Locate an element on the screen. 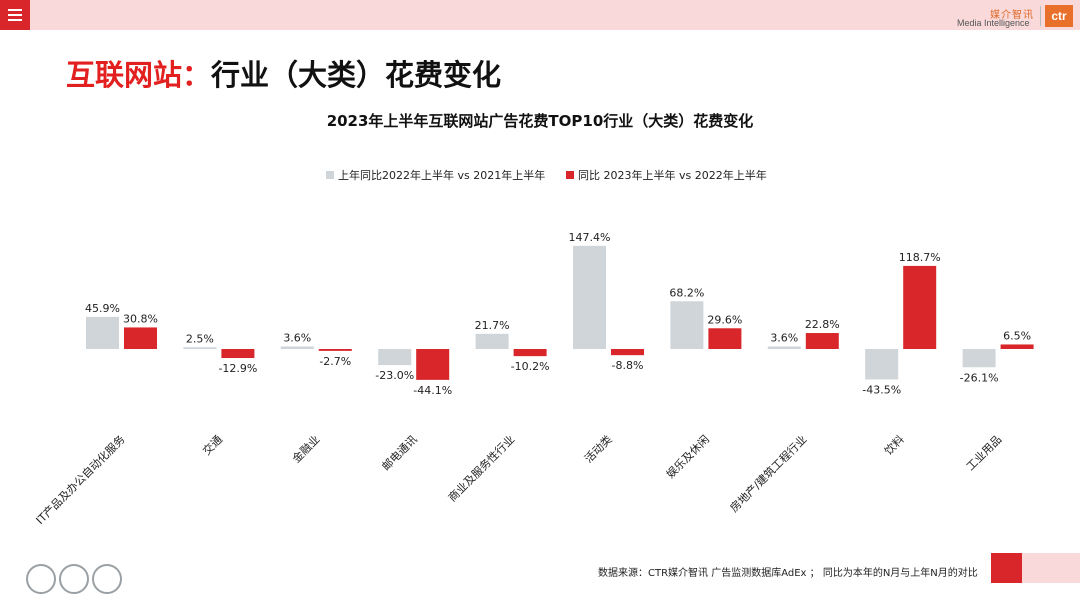 This screenshot has height=608, width=1080. certification-seals is located at coordinates (74, 580).